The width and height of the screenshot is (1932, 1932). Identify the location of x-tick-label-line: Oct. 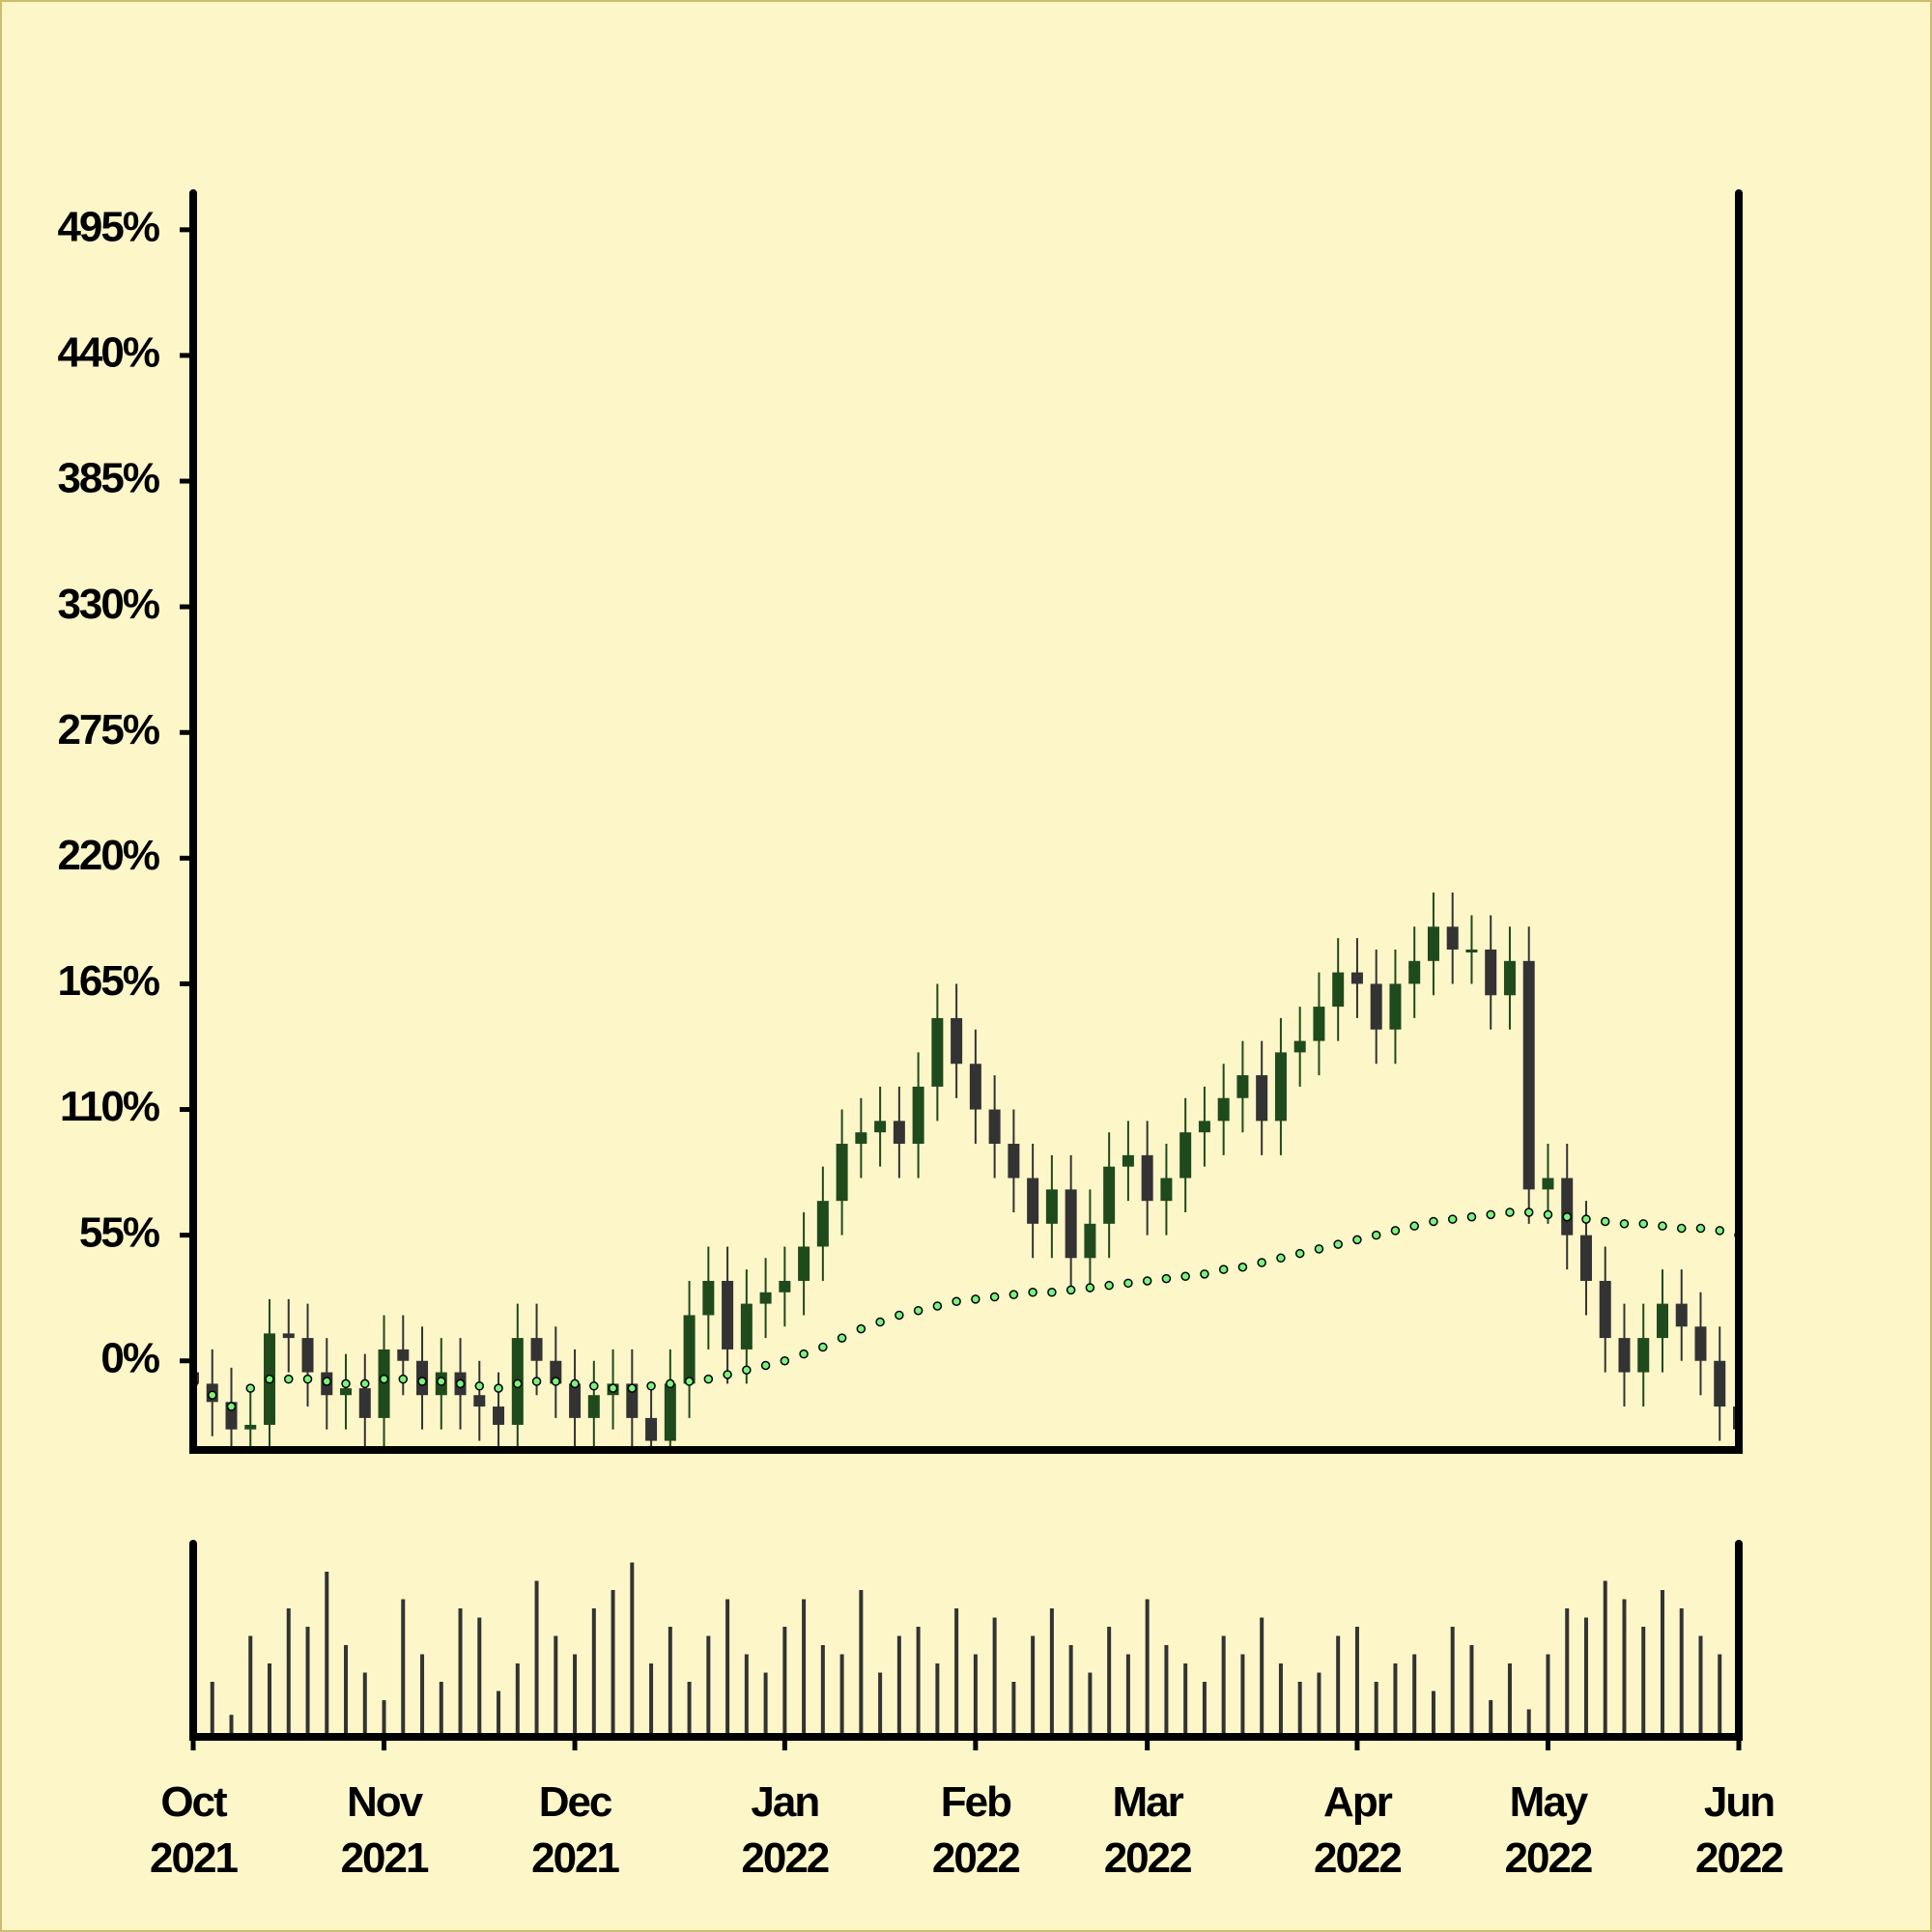
(194, 1802).